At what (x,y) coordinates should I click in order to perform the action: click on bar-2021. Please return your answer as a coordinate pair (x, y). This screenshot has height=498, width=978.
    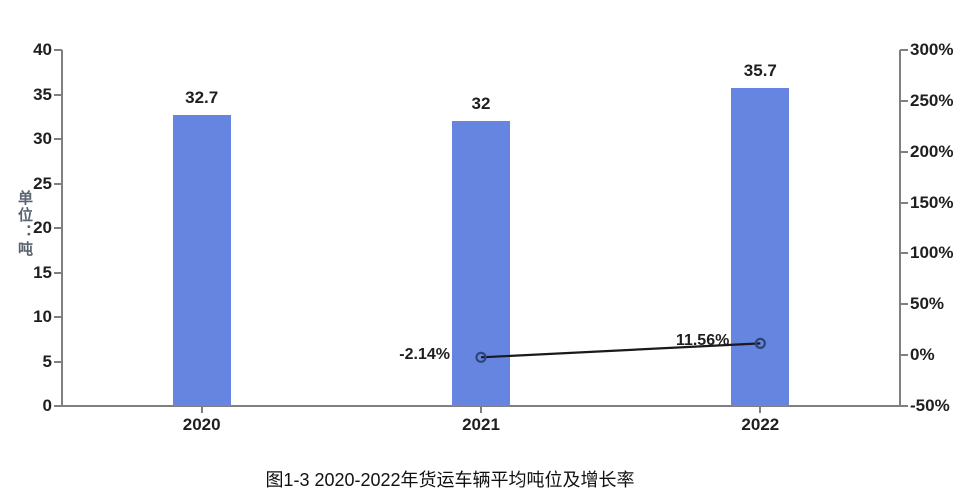
    Looking at the image, I should click on (481, 263).